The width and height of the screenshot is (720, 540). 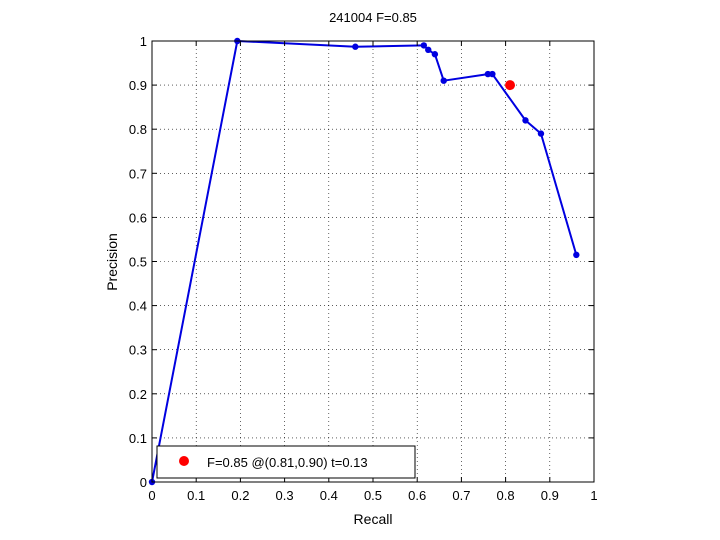 What do you see at coordinates (138, 85) in the screenshot?
I see `y-tick-label: 0.9` at bounding box center [138, 85].